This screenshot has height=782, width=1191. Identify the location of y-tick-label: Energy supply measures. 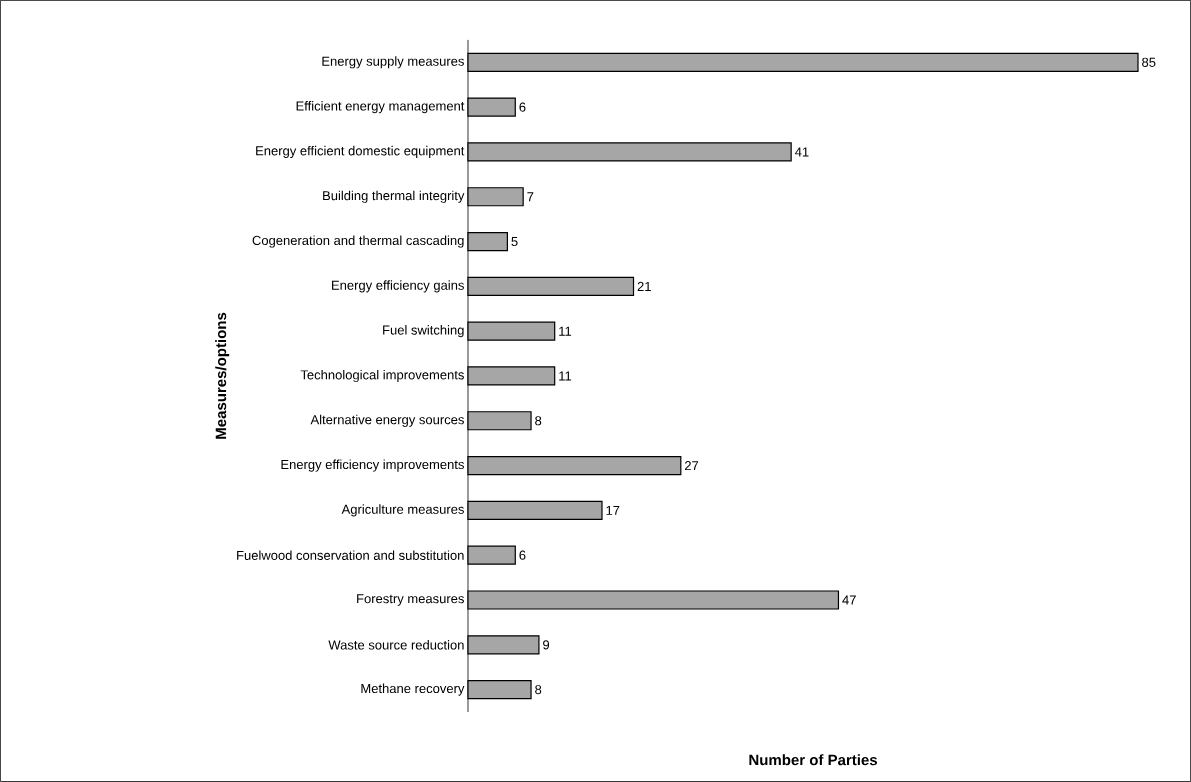
(393, 62).